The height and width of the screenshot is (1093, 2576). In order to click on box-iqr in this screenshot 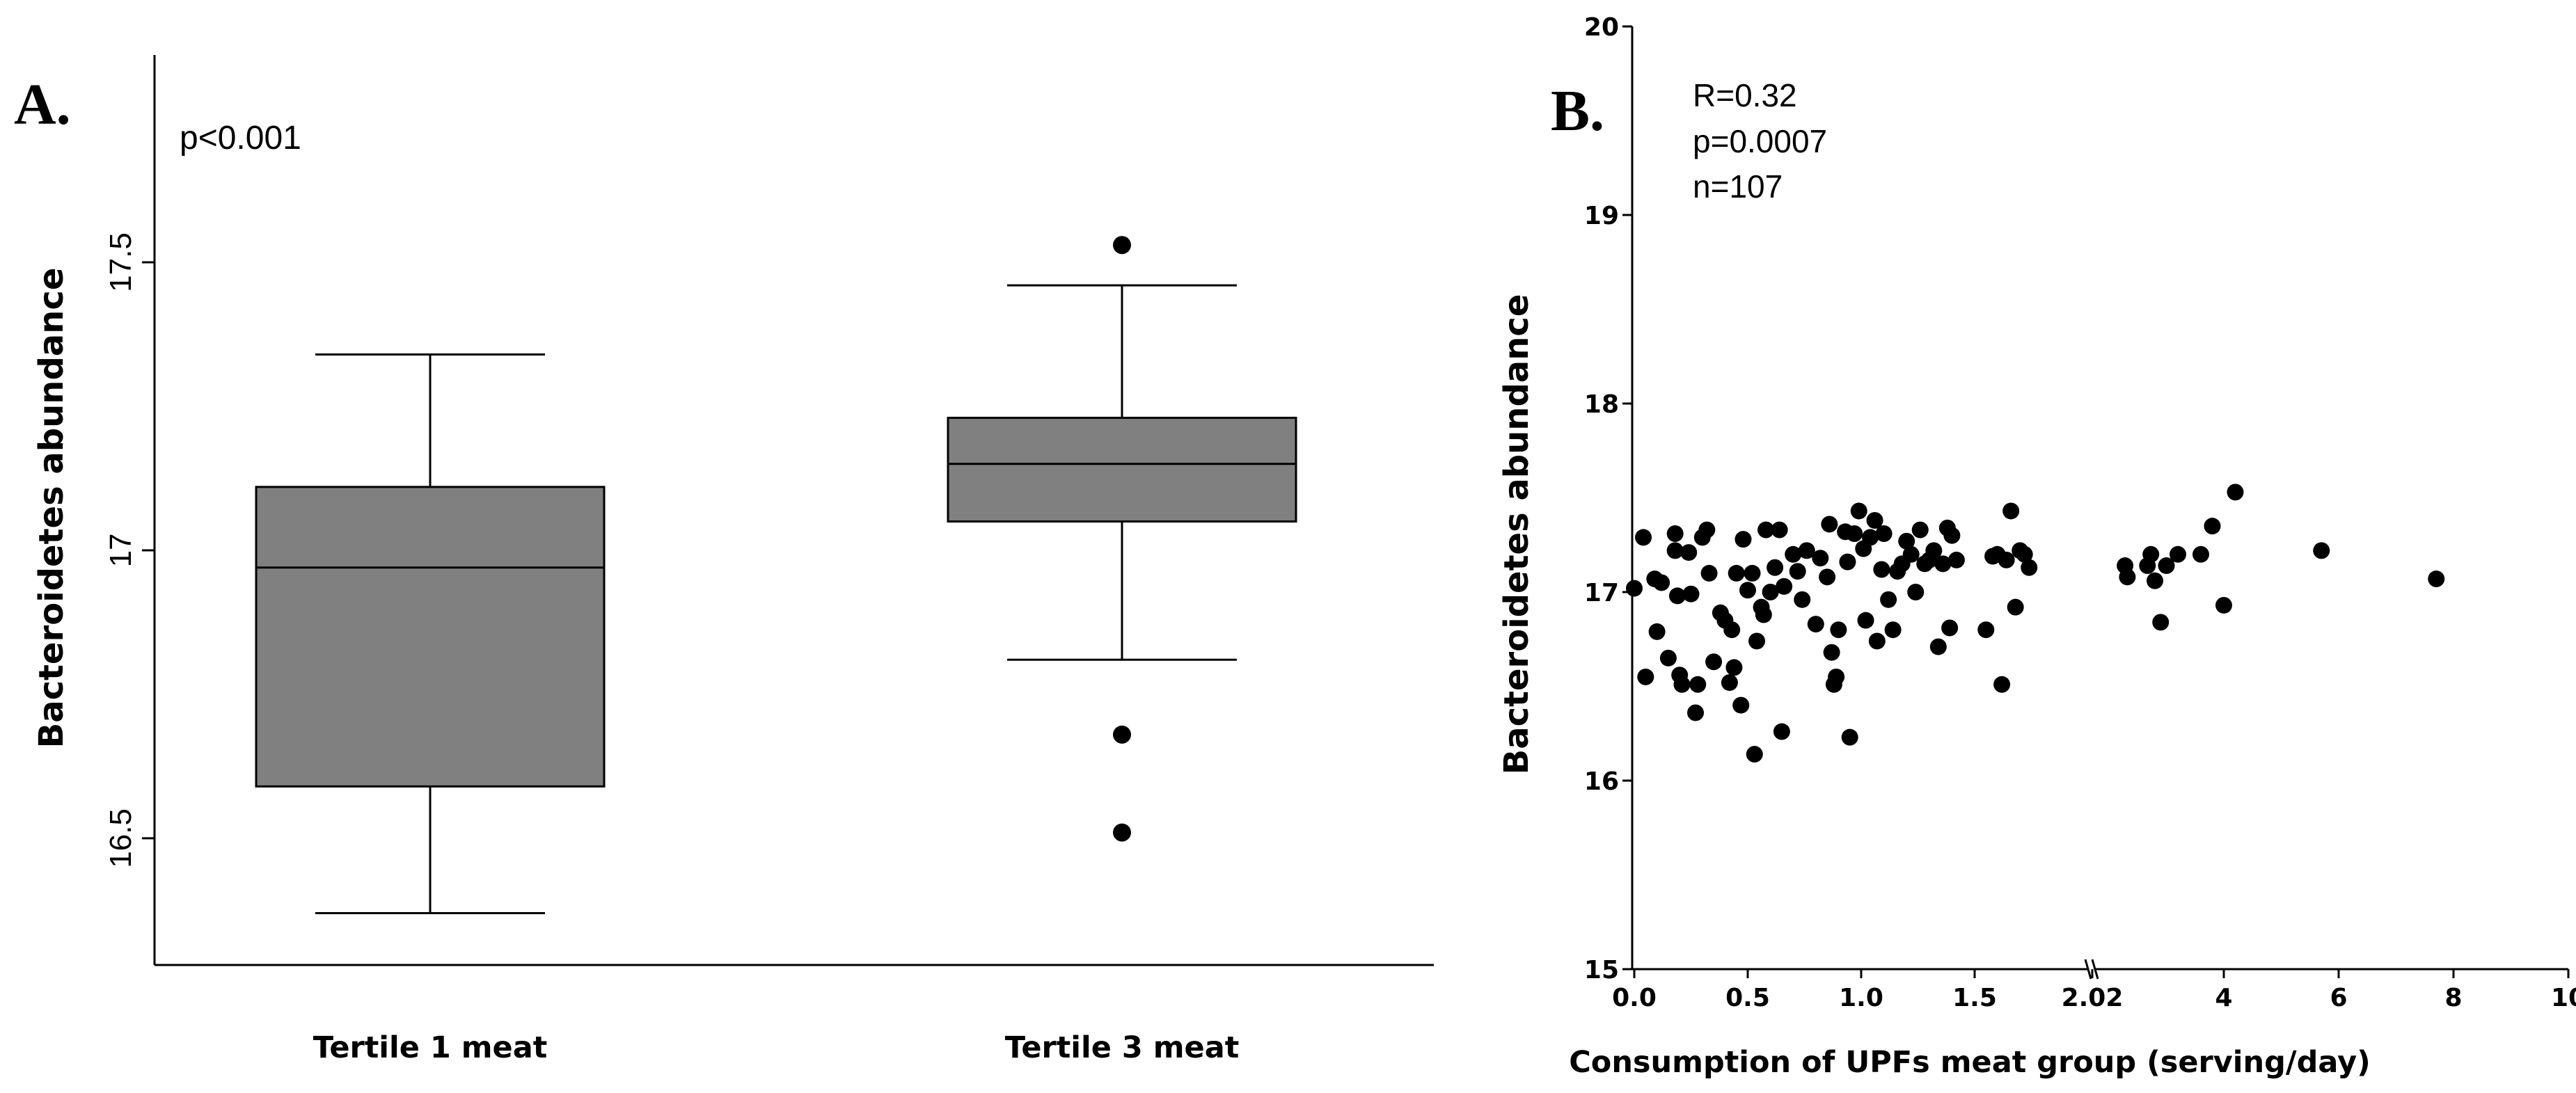, I will do `click(1122, 470)`.